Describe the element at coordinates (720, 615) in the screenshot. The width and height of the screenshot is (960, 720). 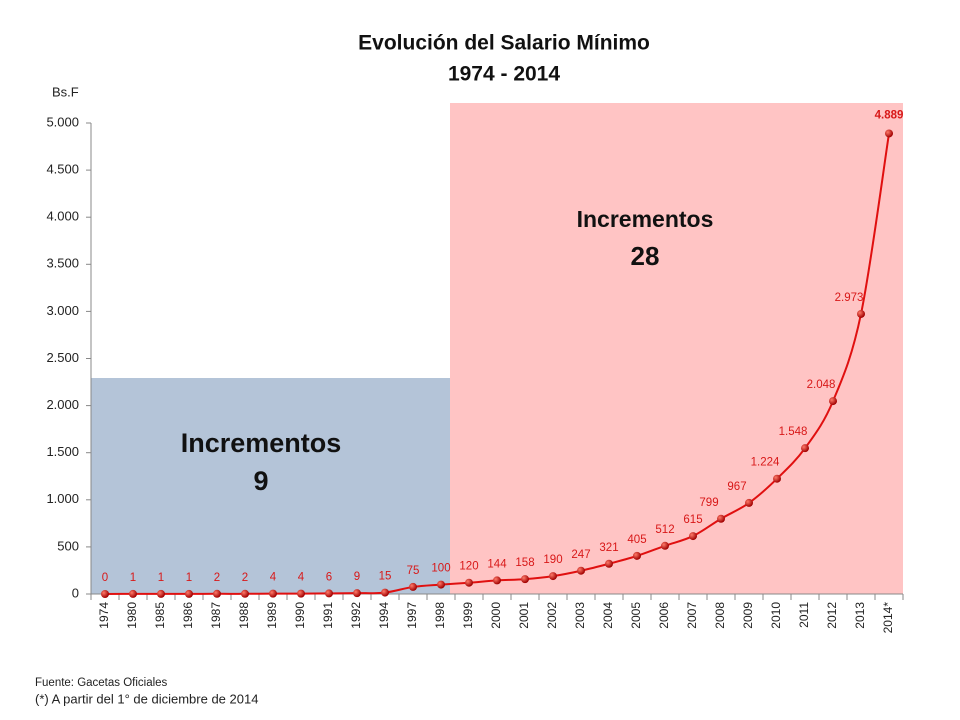
I see `x-tick-label: 2008` at that location.